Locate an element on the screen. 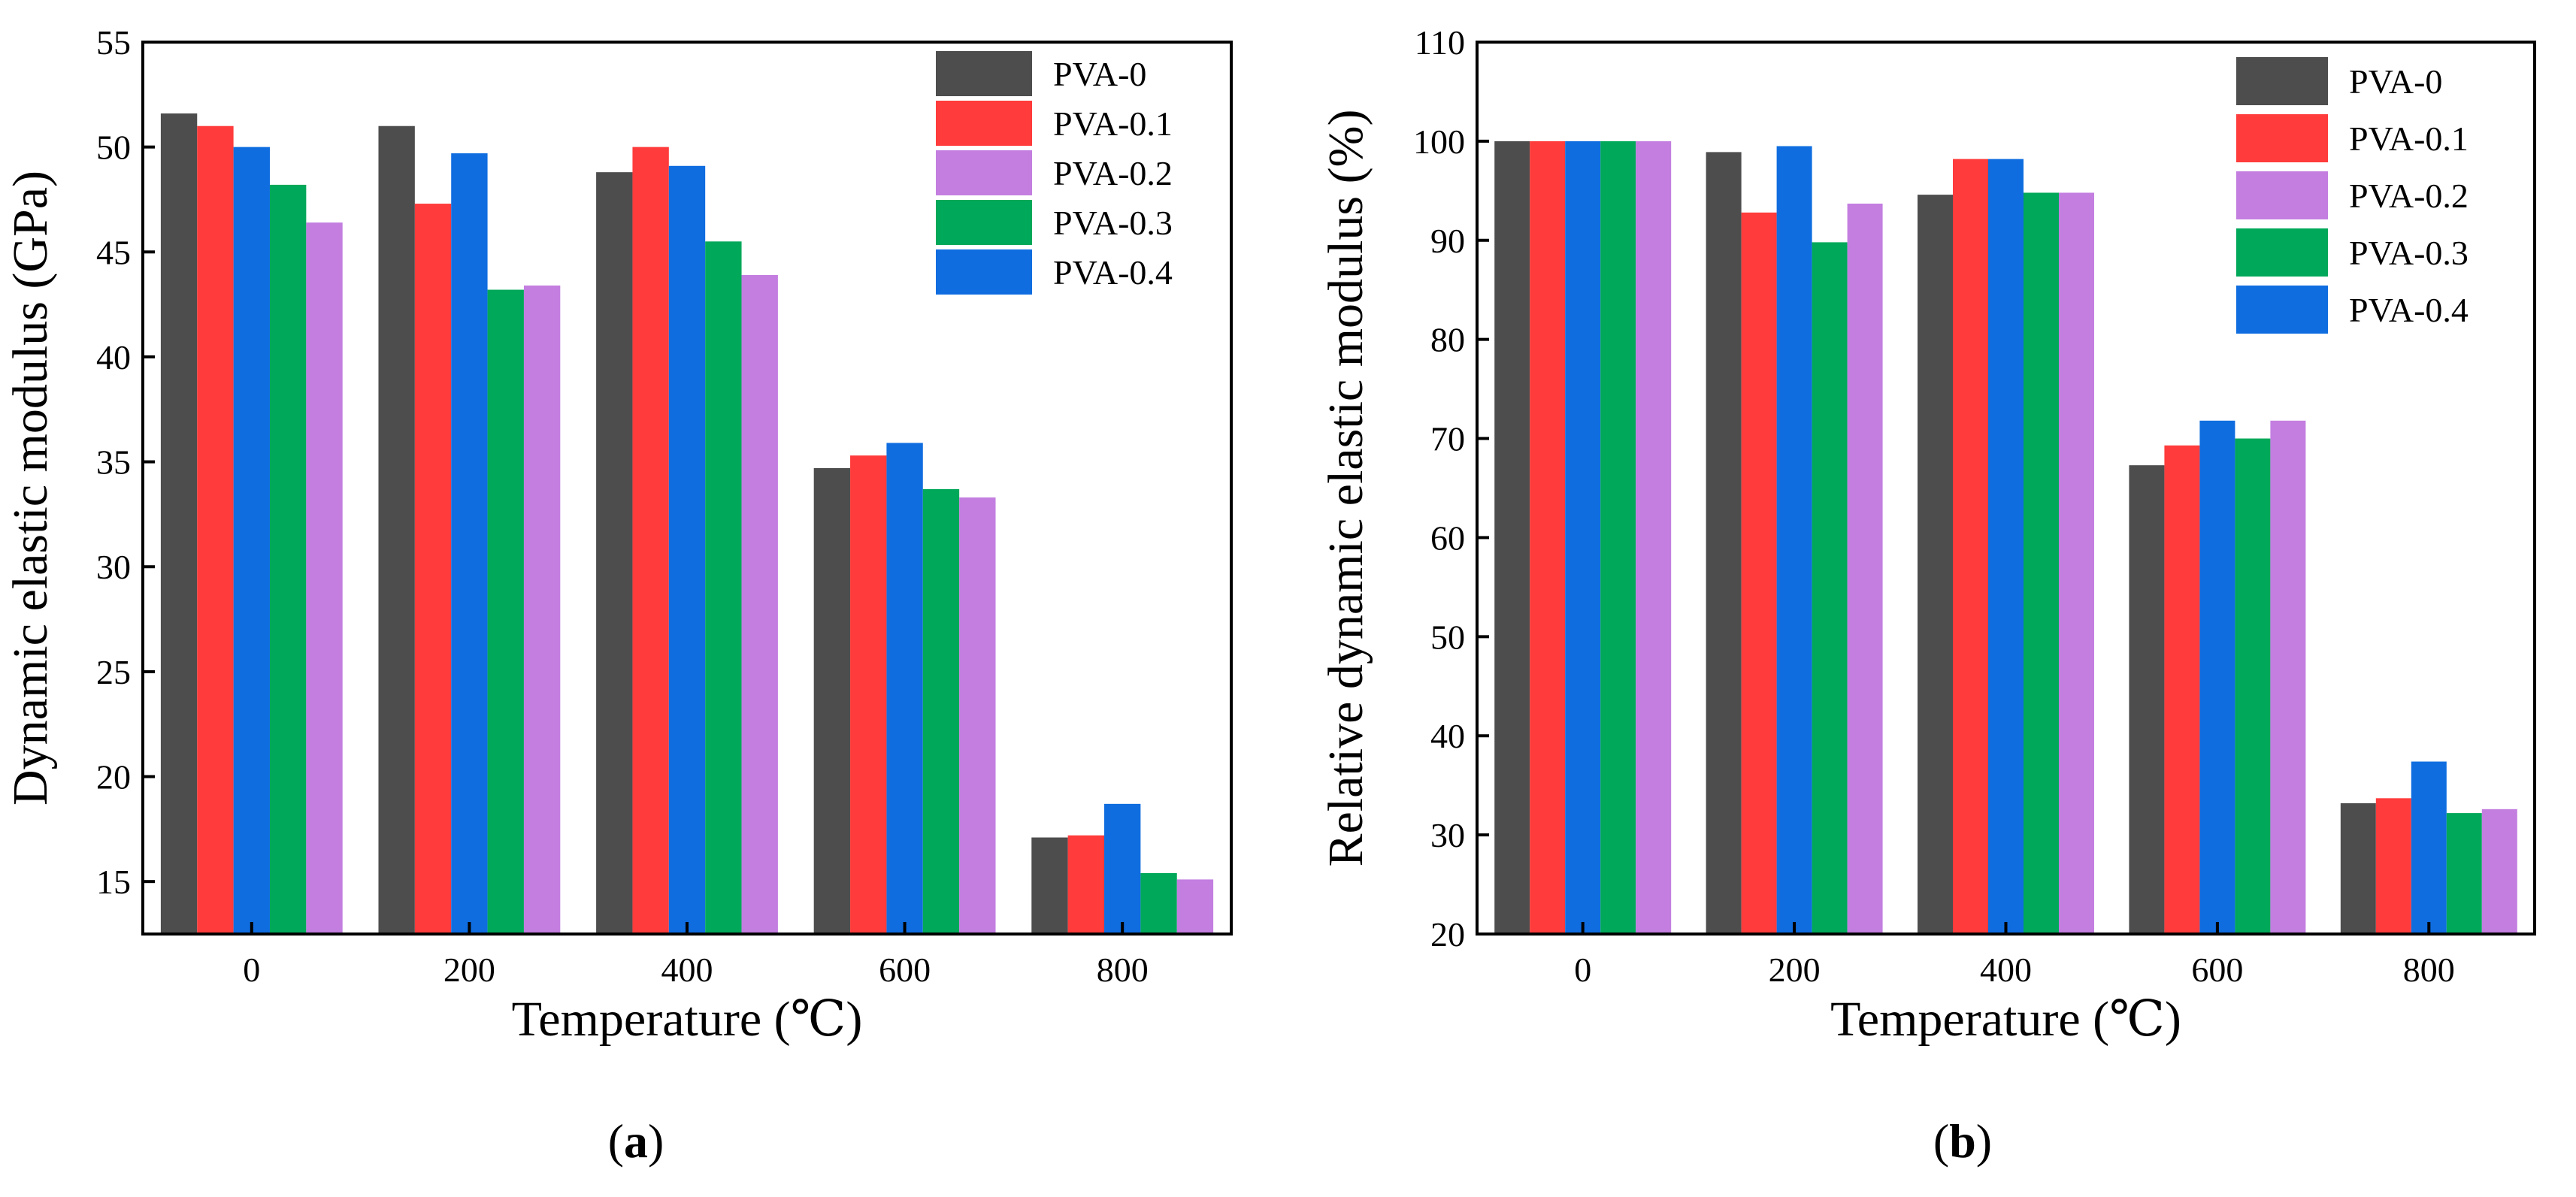 Image resolution: width=2576 pixels, height=1197 pixels. panel-caption: (a) is located at coordinates (636, 1141).